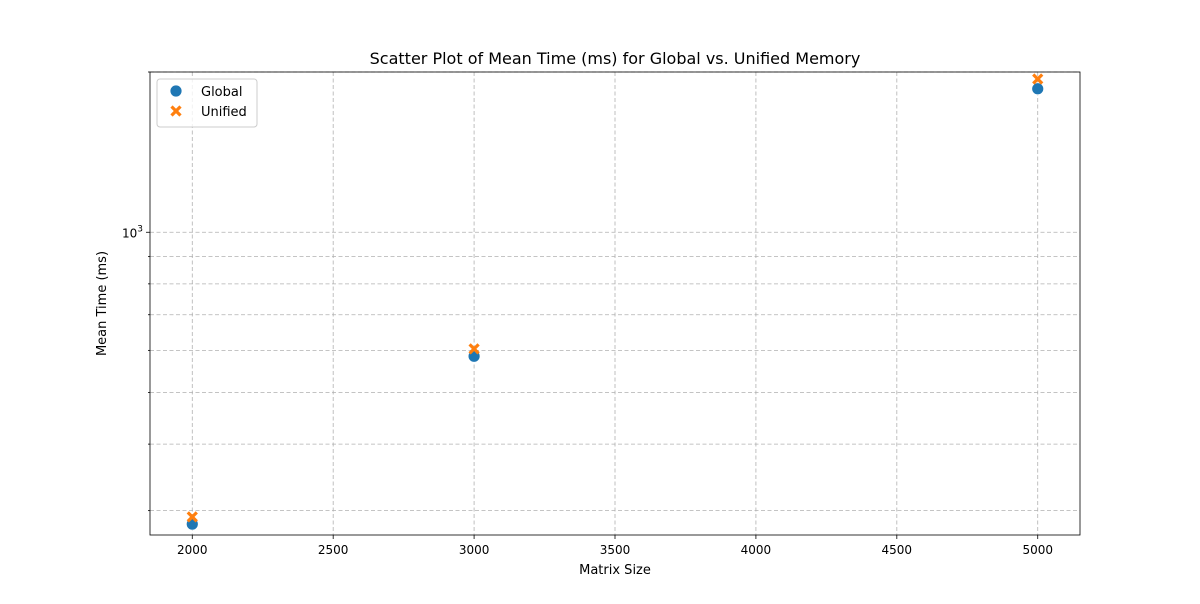  What do you see at coordinates (102, 303) in the screenshot?
I see `y-axis-label: Mean Time (ms)` at bounding box center [102, 303].